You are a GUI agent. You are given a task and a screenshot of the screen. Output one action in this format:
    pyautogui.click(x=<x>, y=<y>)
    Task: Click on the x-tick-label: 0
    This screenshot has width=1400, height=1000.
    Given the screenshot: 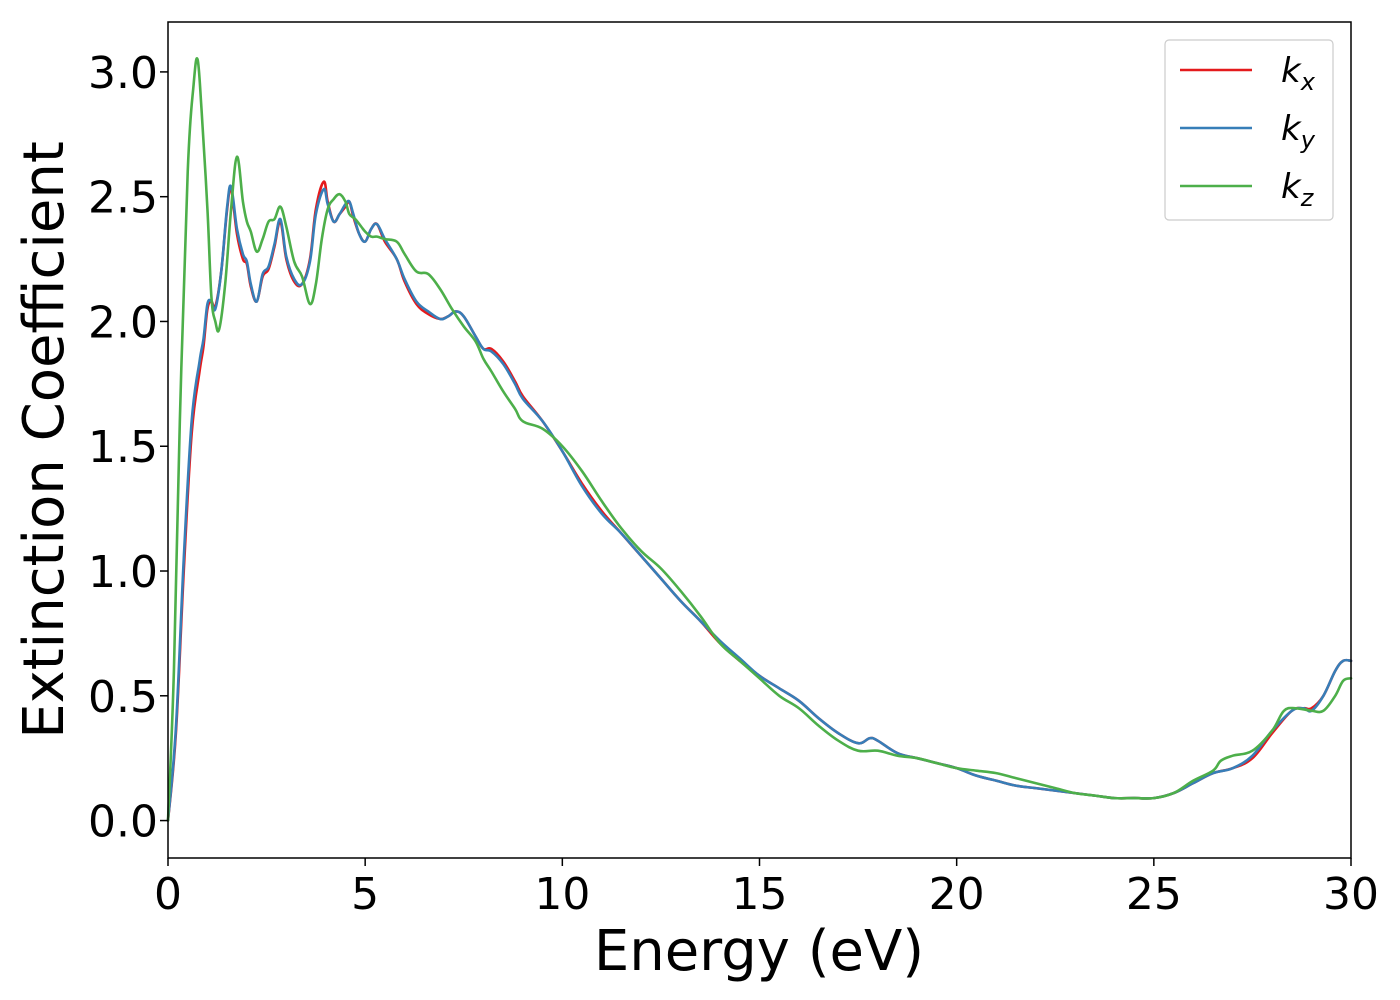 What is the action you would take?
    pyautogui.click(x=168, y=894)
    